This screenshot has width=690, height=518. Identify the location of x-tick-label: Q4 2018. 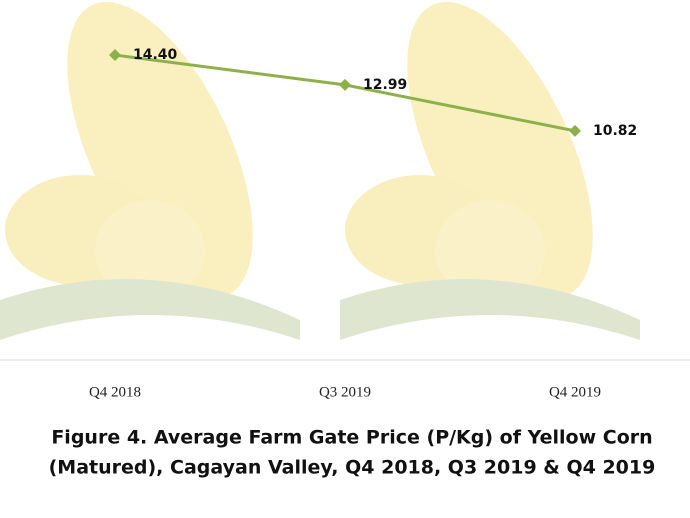
(115, 392).